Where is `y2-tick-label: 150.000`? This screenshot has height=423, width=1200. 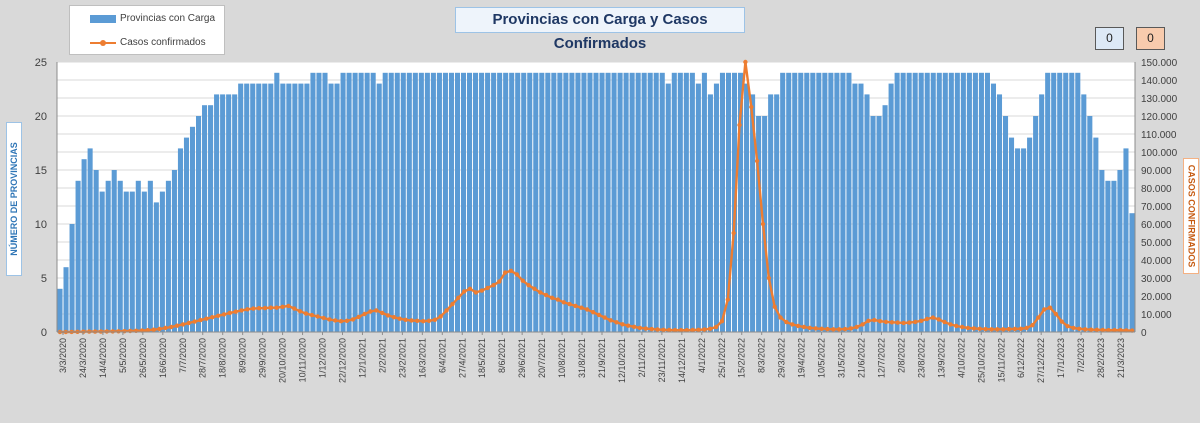
y2-tick-label: 150.000 is located at coordinates (1159, 63).